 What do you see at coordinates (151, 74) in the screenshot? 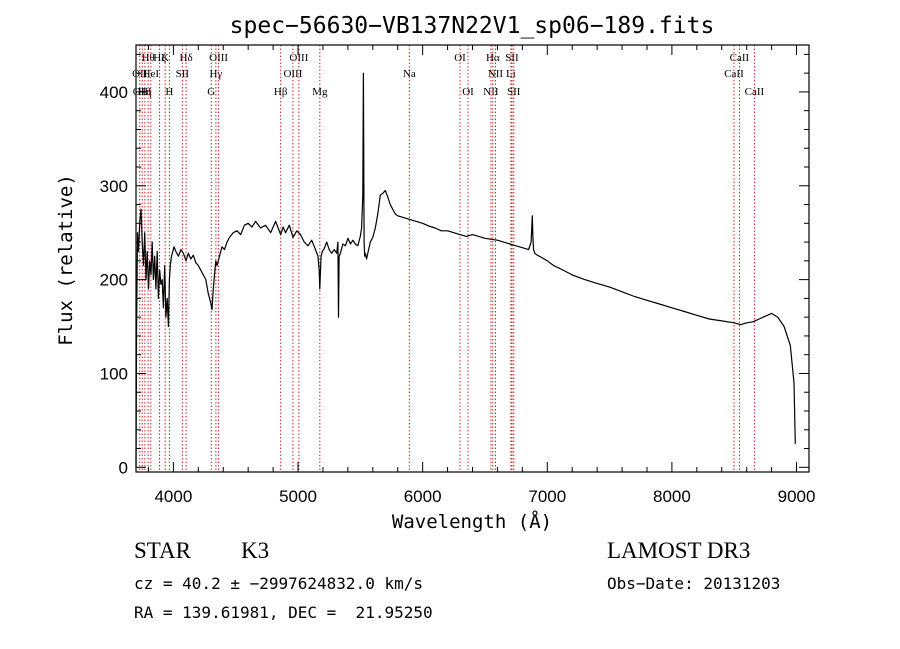
I see `marker-label: HeI` at bounding box center [151, 74].